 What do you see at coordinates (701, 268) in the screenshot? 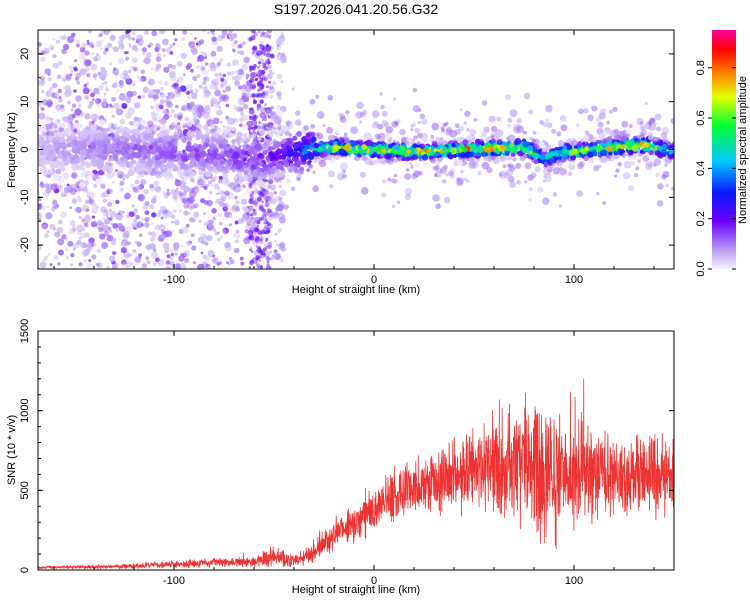
I see `colorbar-tick-label: 0.0` at bounding box center [701, 268].